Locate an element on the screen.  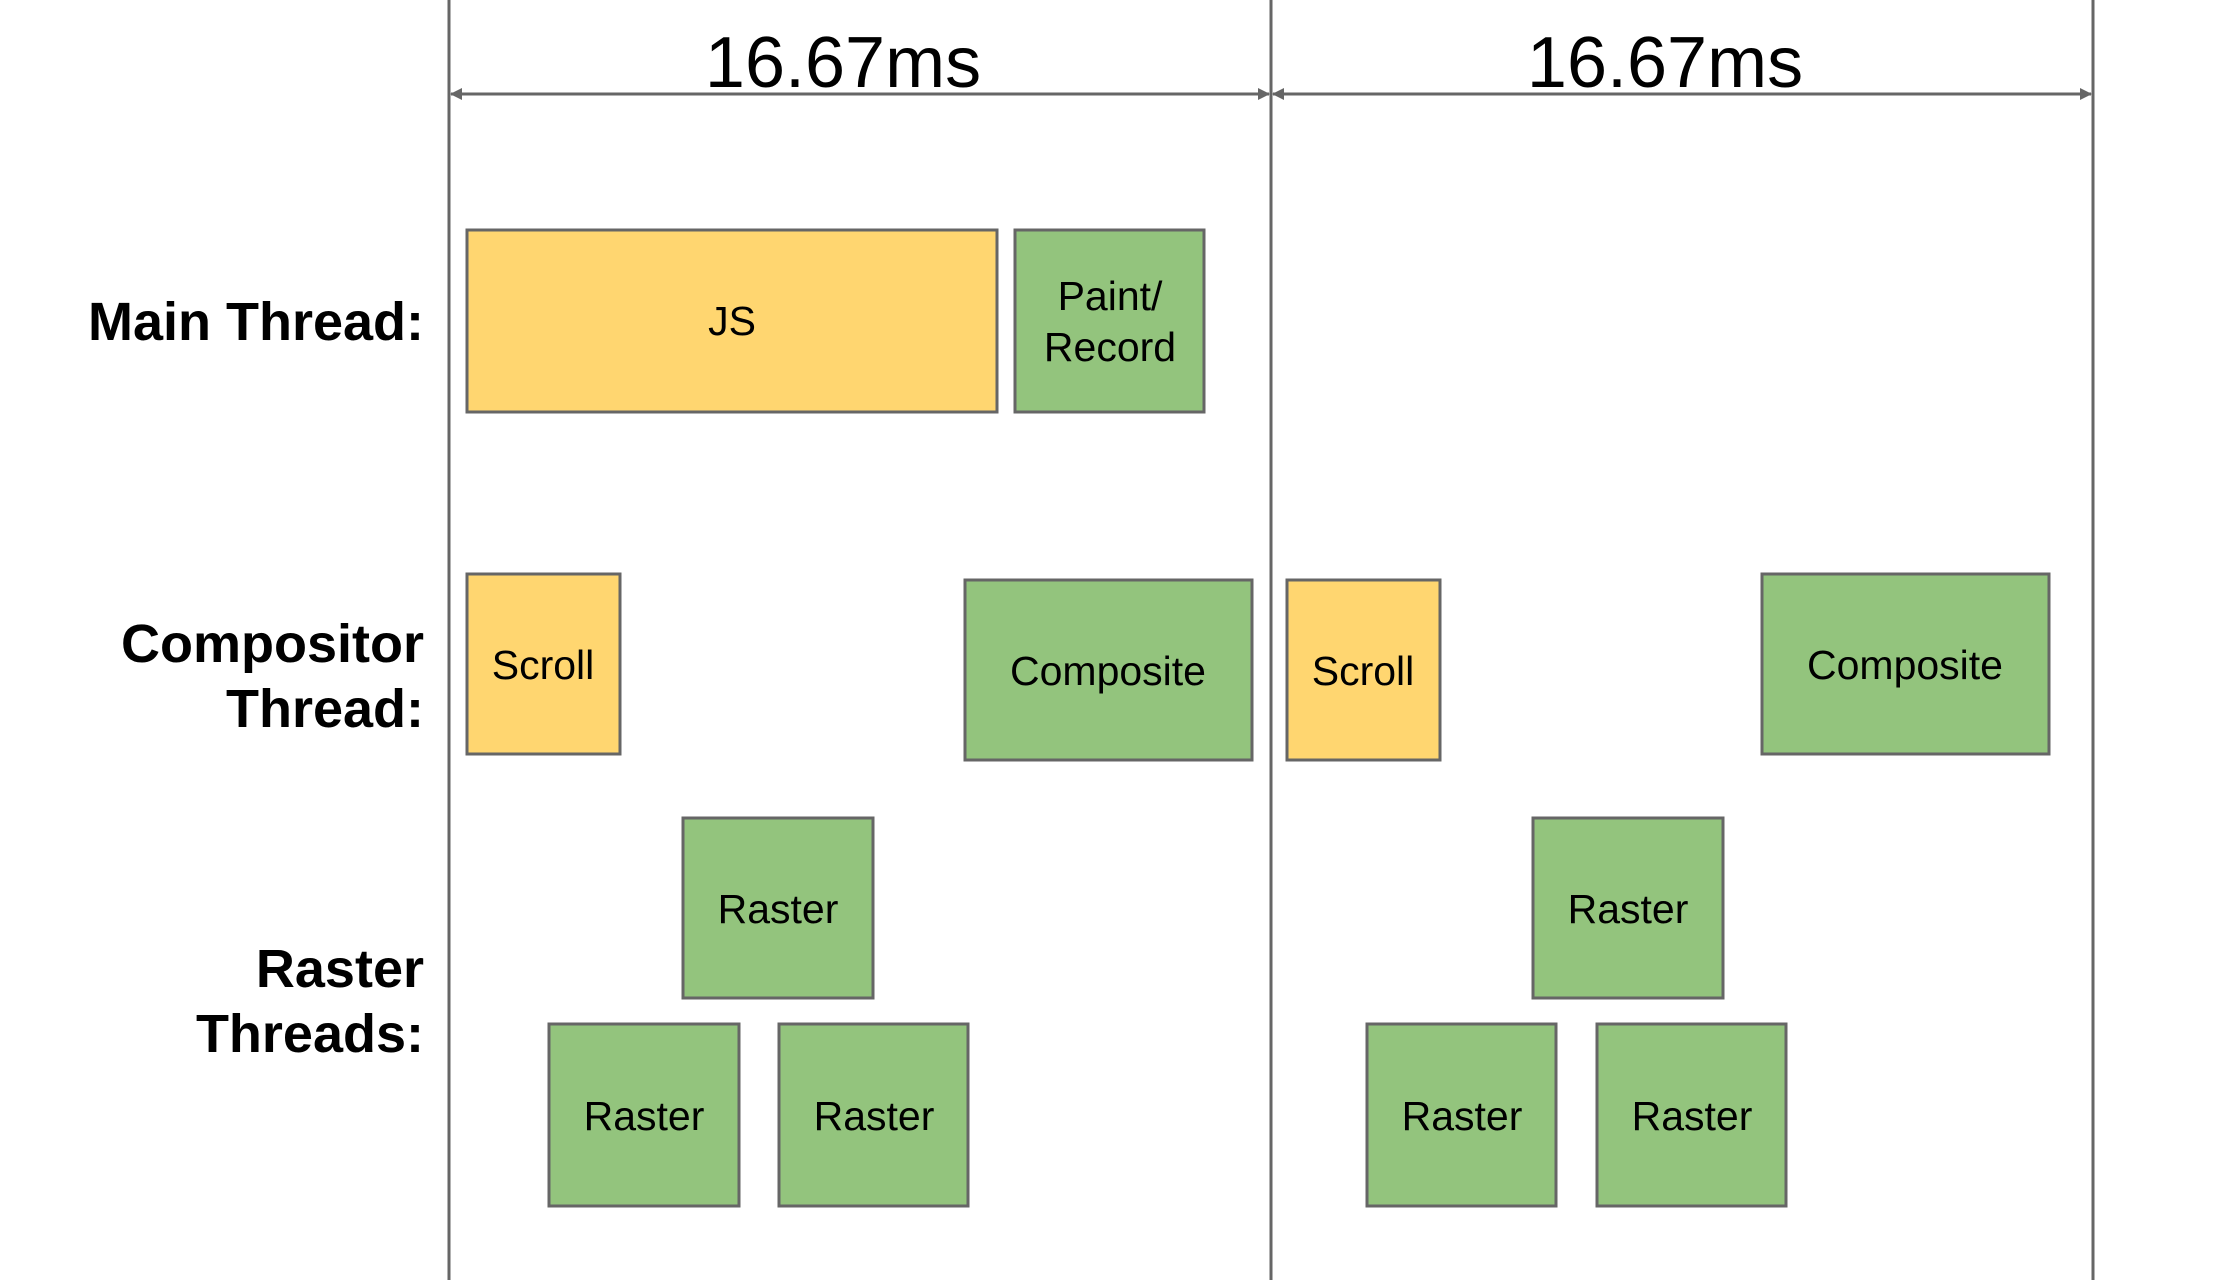
frame-duration-label-2: 16.67ms is located at coordinates (1665, 63).